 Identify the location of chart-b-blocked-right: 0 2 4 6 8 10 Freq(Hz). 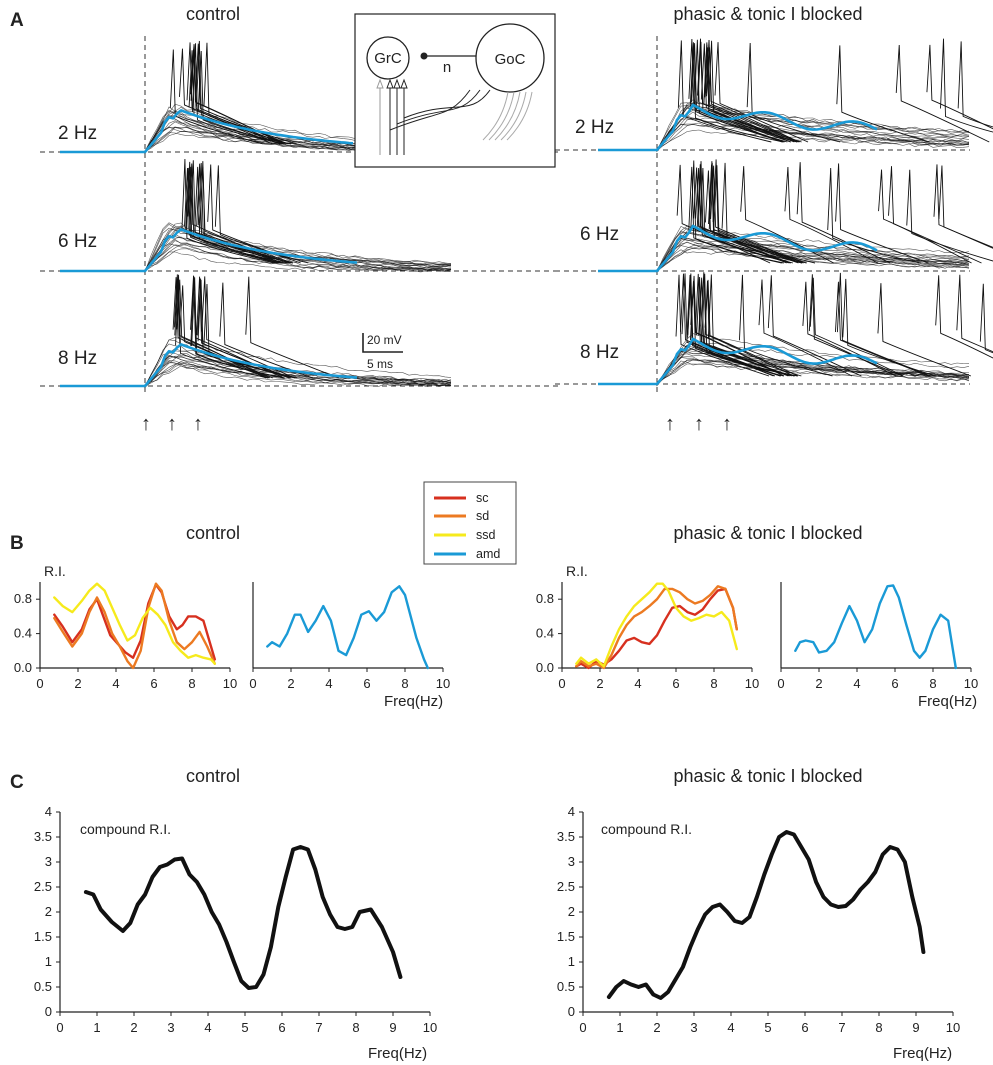
(877, 646).